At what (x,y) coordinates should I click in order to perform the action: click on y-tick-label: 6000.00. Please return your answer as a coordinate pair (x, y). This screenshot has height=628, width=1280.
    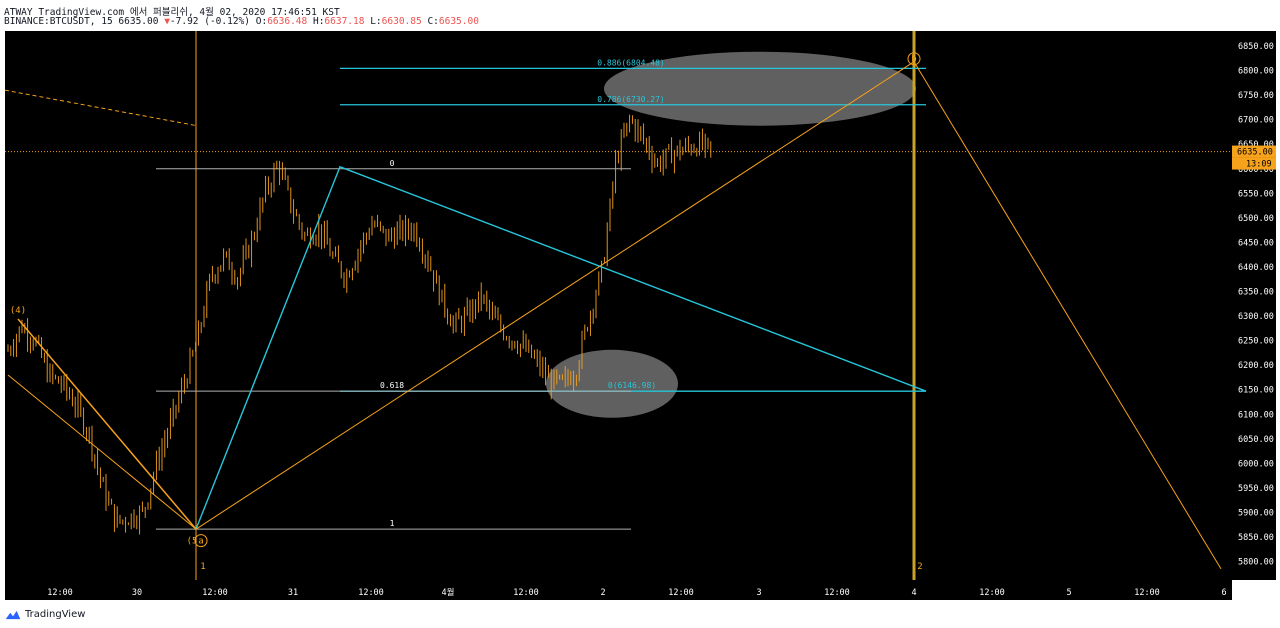
    Looking at the image, I should click on (1256, 464).